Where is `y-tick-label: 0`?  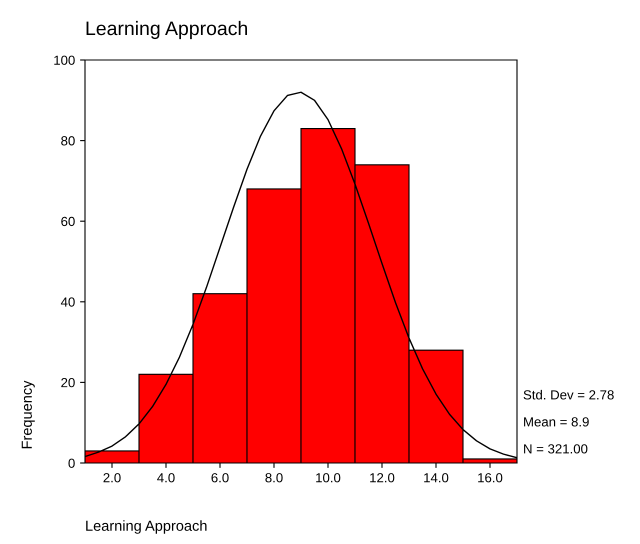 y-tick-label: 0 is located at coordinates (71, 463).